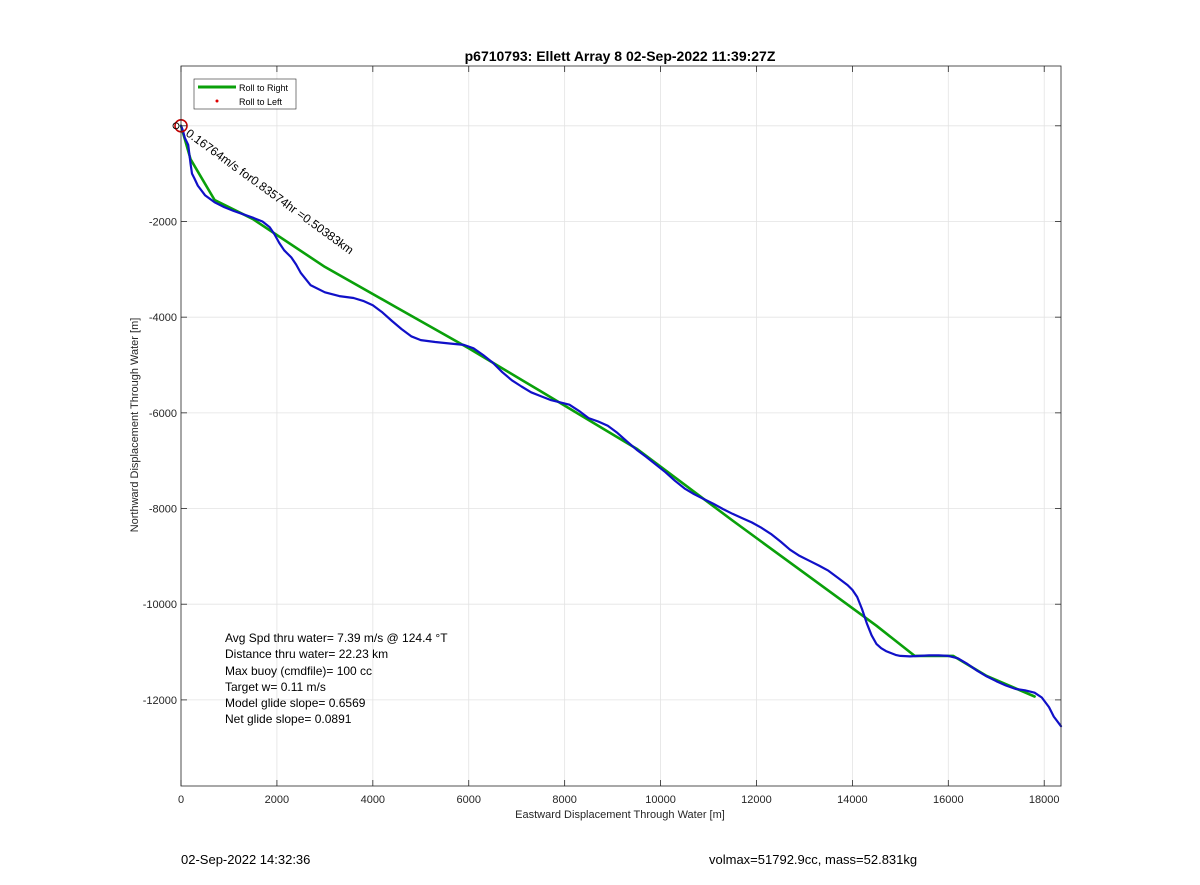 This screenshot has width=1200, height=885. Describe the element at coordinates (756, 800) in the screenshot. I see `x-tick-label: 12000` at that location.